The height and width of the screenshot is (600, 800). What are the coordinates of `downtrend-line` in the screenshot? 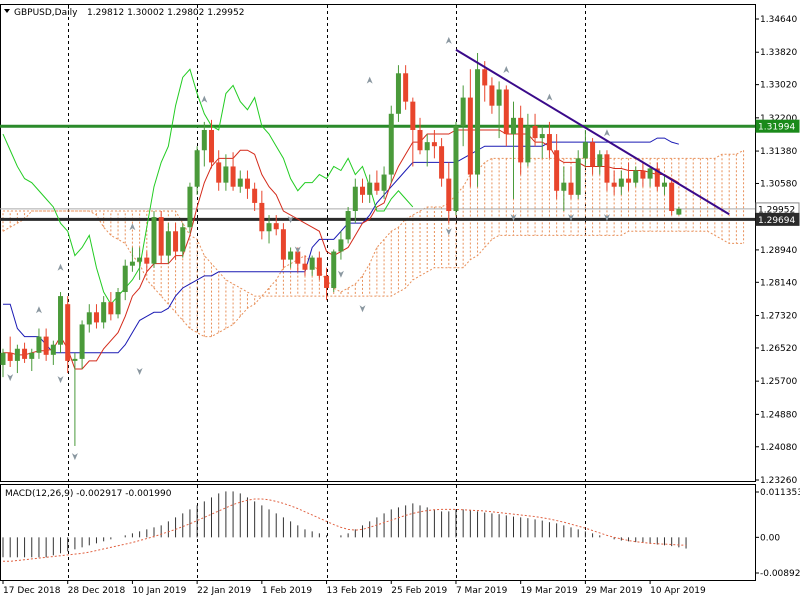 It's located at (592, 132).